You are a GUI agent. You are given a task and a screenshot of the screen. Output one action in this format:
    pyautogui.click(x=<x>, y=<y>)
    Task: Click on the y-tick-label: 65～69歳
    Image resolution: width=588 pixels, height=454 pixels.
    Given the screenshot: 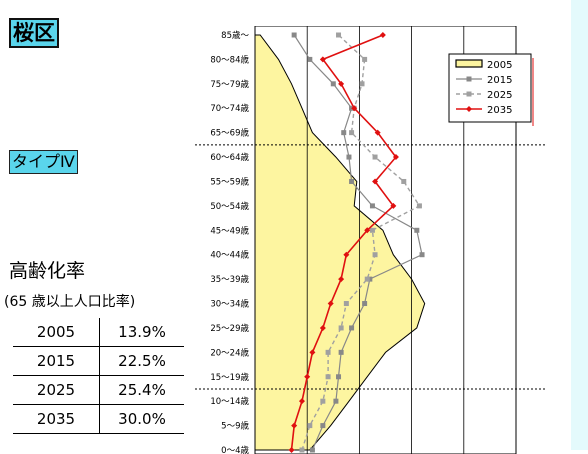 What is the action you would take?
    pyautogui.click(x=229, y=133)
    